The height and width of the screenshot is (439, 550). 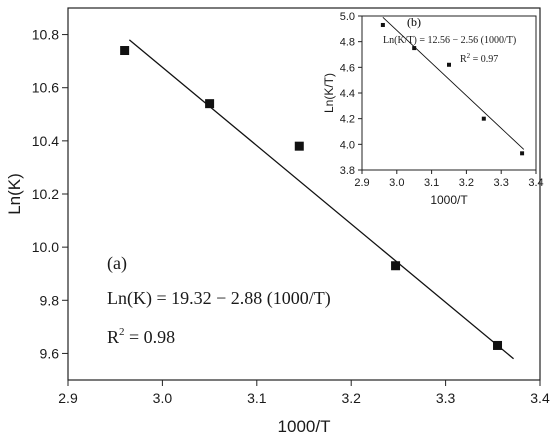 What do you see at coordinates (347, 43) in the screenshot?
I see `inset-y-tick-label: 4.8` at bounding box center [347, 43].